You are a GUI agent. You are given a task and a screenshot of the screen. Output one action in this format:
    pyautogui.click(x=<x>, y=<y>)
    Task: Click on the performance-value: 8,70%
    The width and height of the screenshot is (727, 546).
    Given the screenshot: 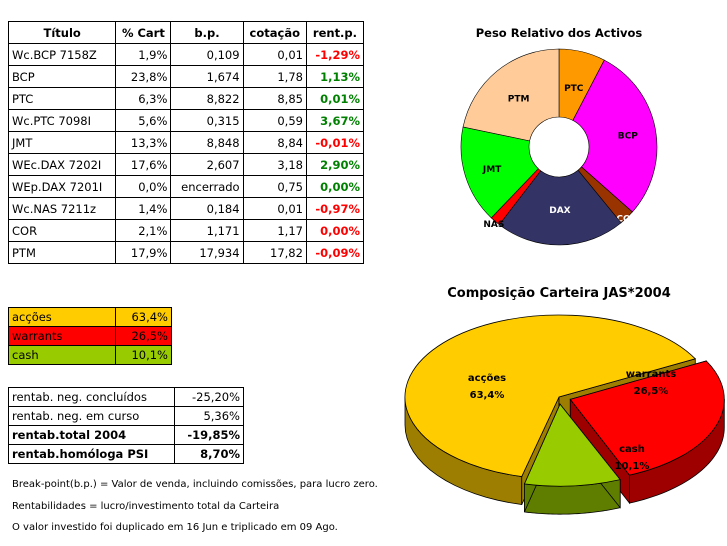 What is the action you would take?
    pyautogui.click(x=209, y=454)
    